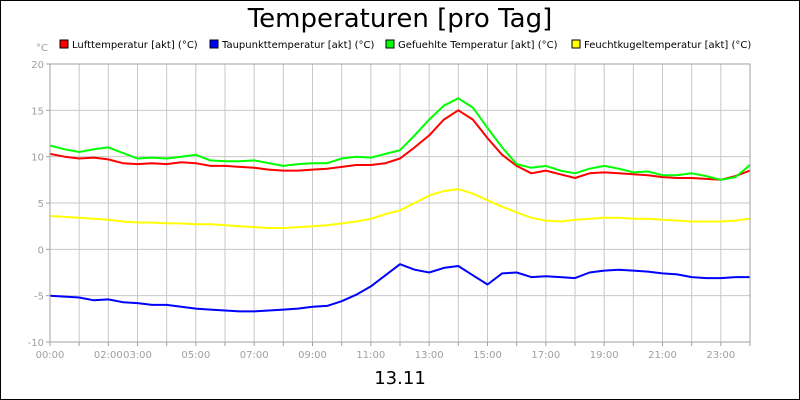 The image size is (800, 400). I want to click on y-tick-label: 5, so click(41, 204).